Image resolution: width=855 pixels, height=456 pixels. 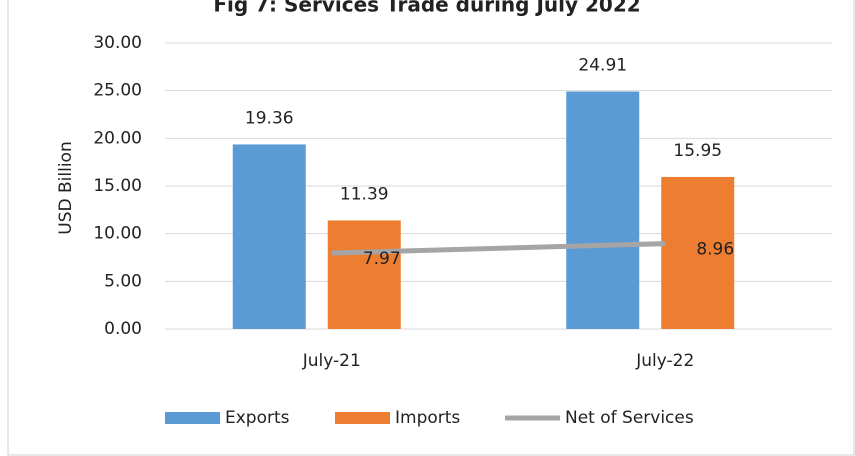 I want to click on x-tick-label: July-22, so click(x=664, y=361).